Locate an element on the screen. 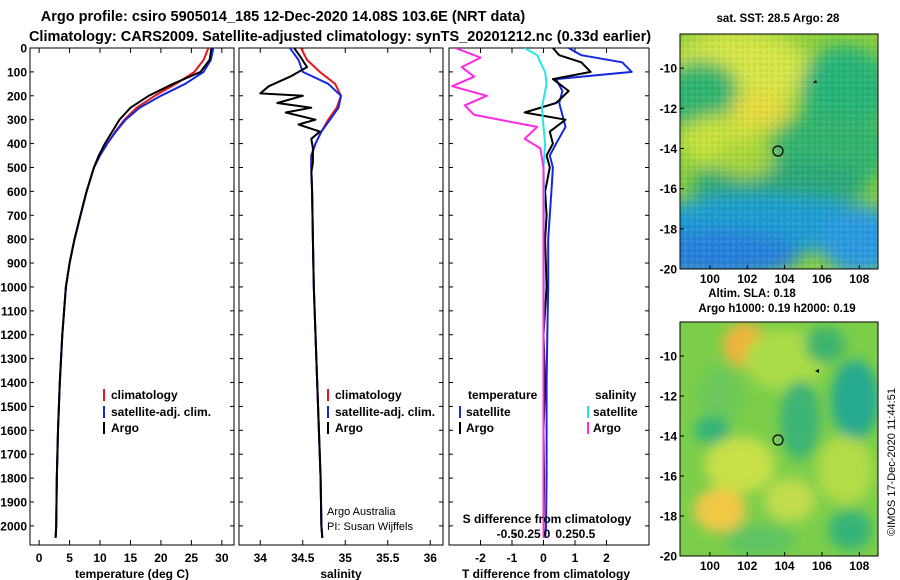 This screenshot has height=580, width=900. difference-xlabel: T difference from climatology is located at coordinates (546, 573).